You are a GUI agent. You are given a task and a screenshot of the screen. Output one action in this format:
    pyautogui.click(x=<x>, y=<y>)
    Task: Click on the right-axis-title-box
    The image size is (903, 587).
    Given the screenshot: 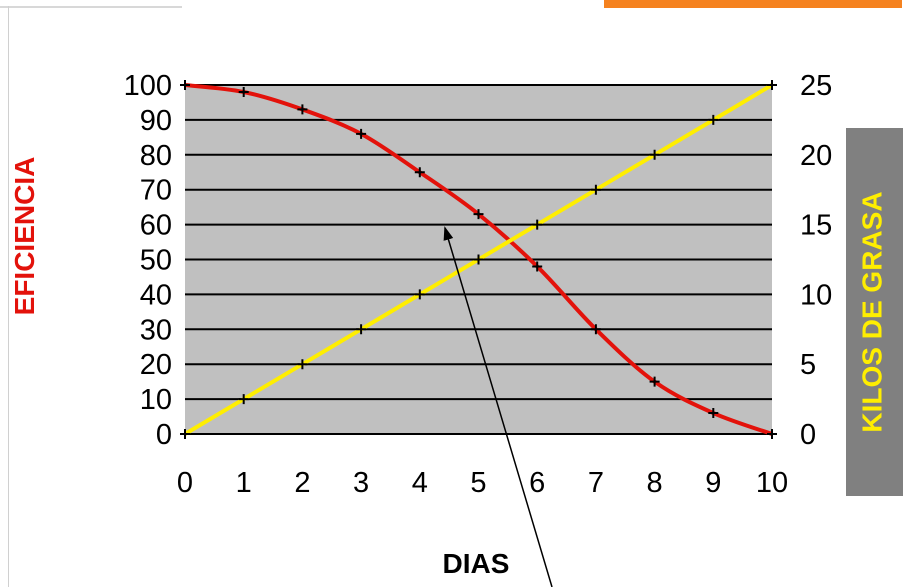 What is the action you would take?
    pyautogui.click(x=874, y=312)
    